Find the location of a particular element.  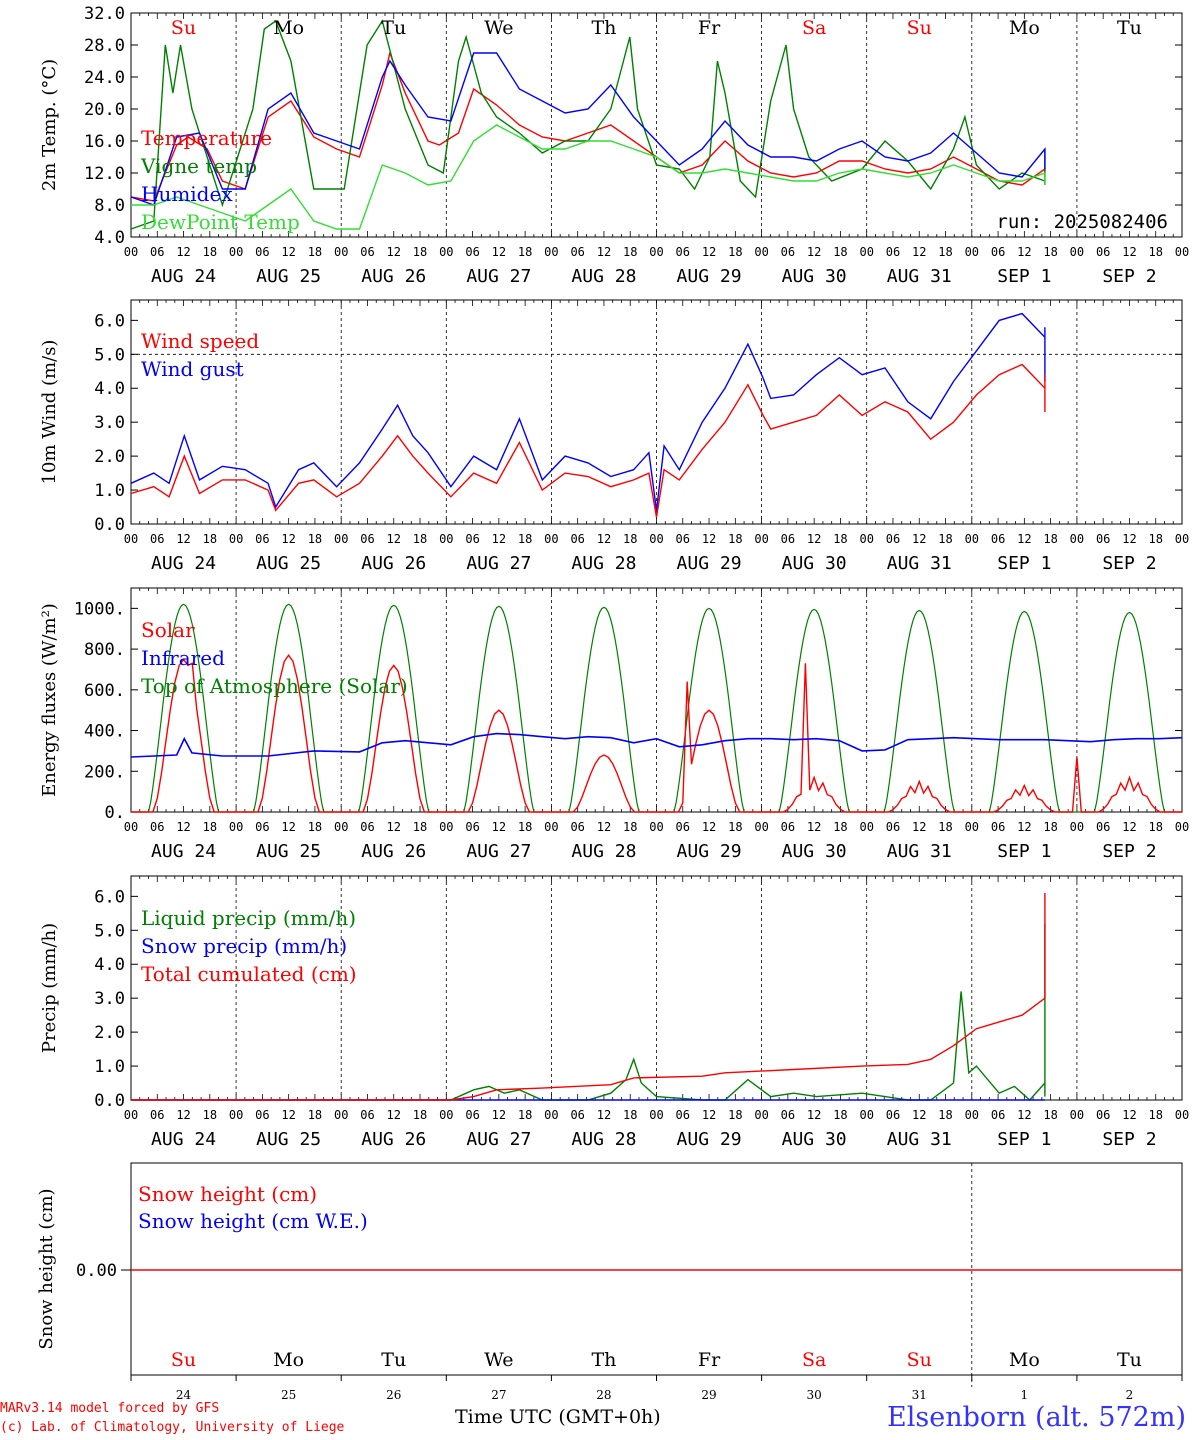

date-label: AUG 29 is located at coordinates (709, 563).